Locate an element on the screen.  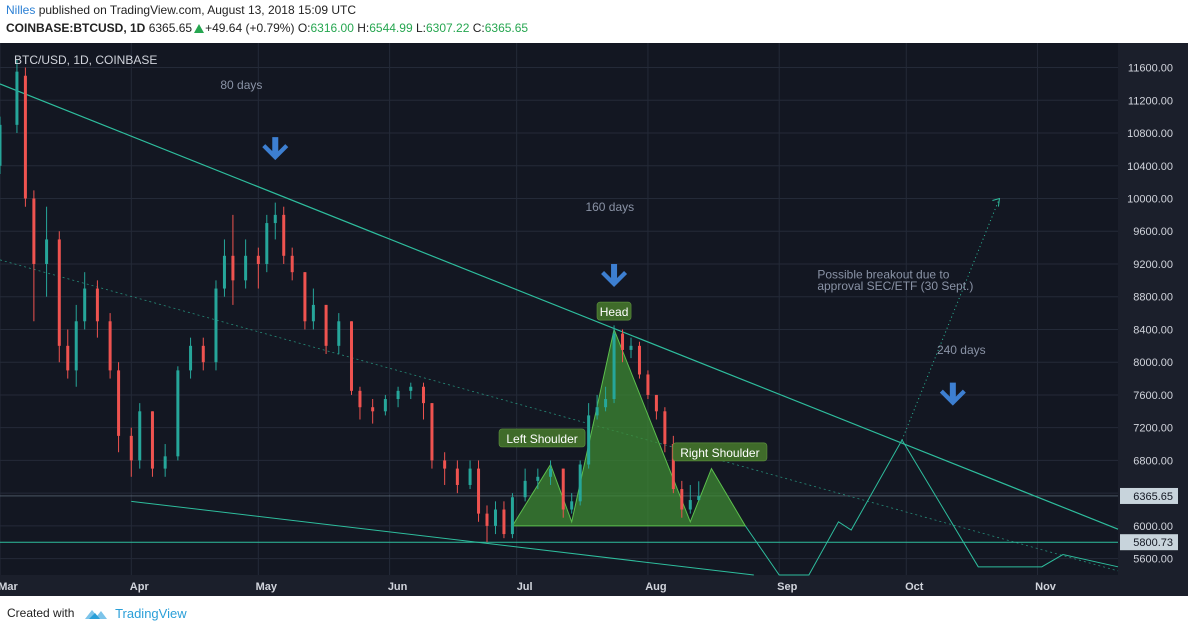
y-tick-label: 7200.00 is located at coordinates (1153, 429).